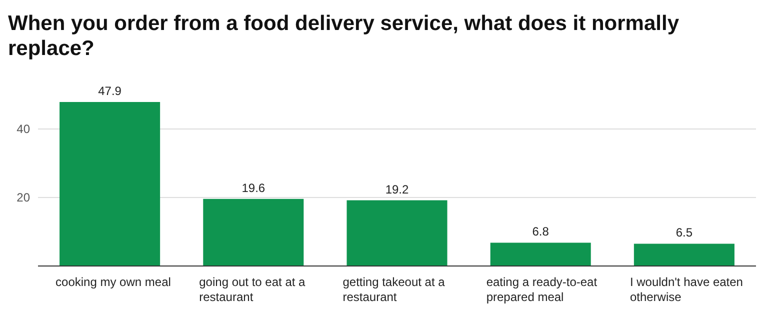  I want to click on x-tick-label: getting takeout at a restaurant, so click(394, 289).